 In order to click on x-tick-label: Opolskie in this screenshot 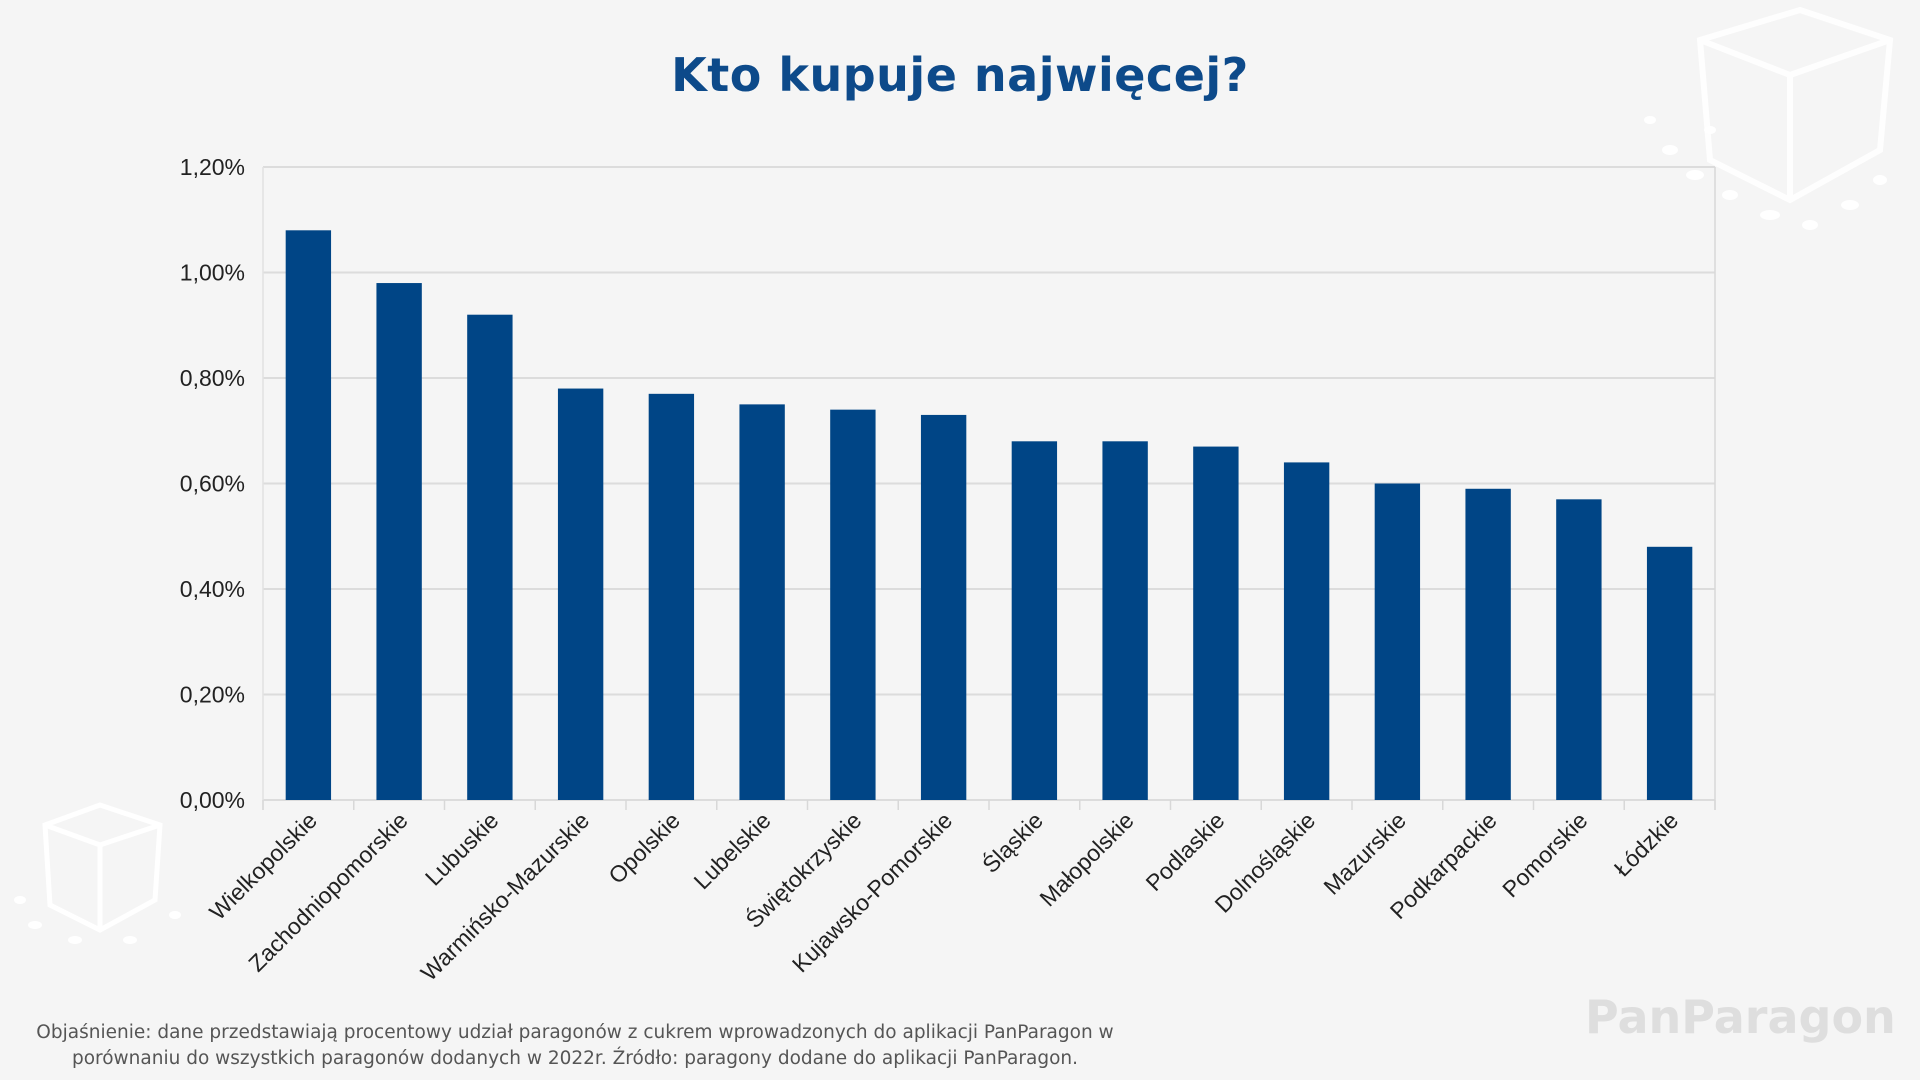, I will do `click(644, 848)`.